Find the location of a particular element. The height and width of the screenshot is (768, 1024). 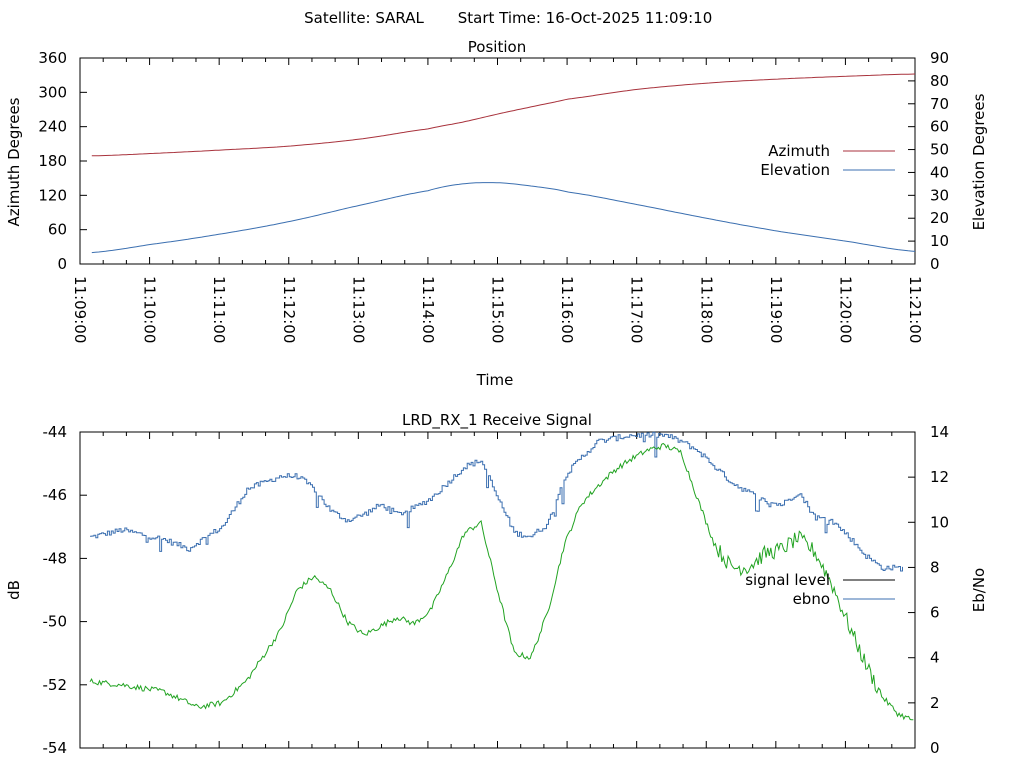

position-x-tick-label: 11:12:00 is located at coordinates (289, 309).